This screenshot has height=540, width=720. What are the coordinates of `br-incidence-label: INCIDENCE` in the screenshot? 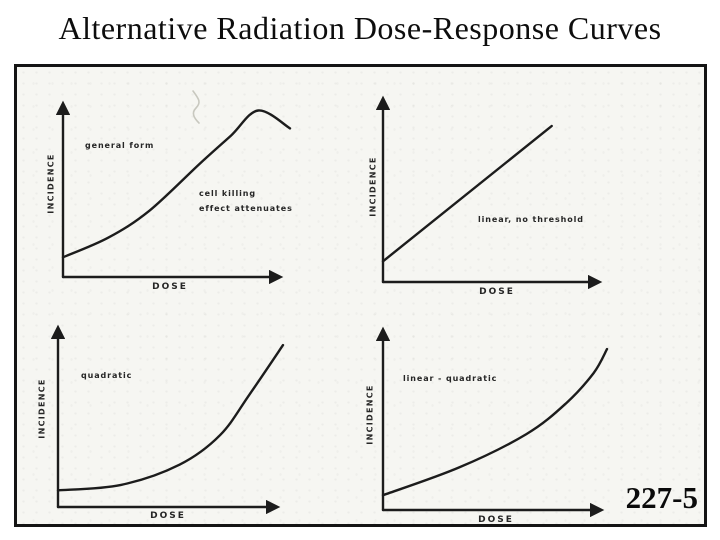 It's located at (370, 414).